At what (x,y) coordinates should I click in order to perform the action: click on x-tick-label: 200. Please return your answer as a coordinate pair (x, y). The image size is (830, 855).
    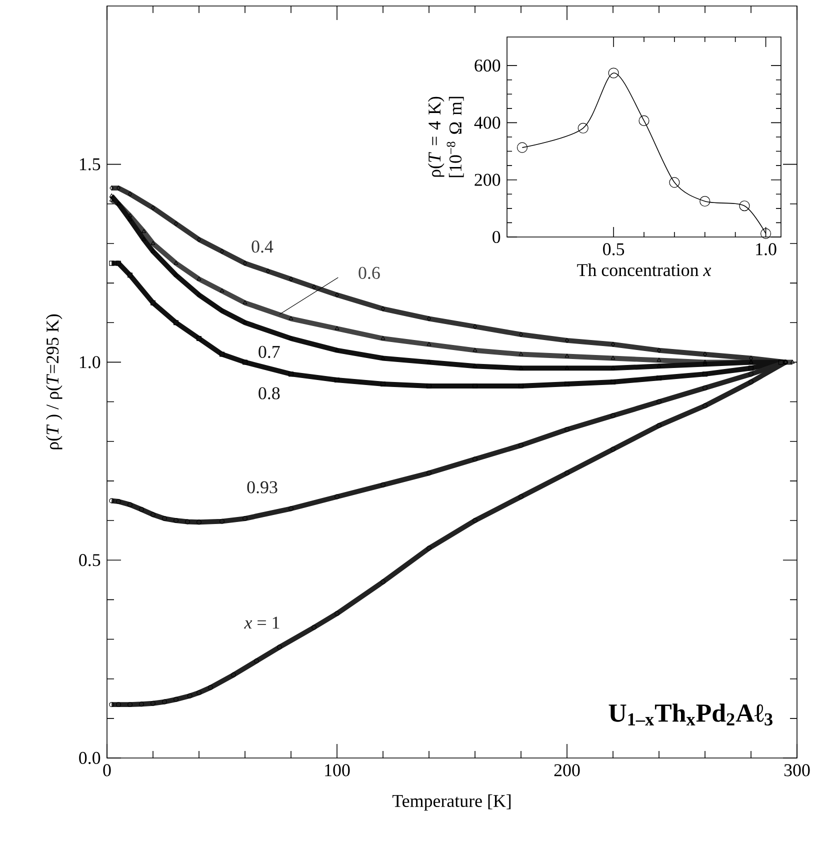
    Looking at the image, I should click on (567, 770).